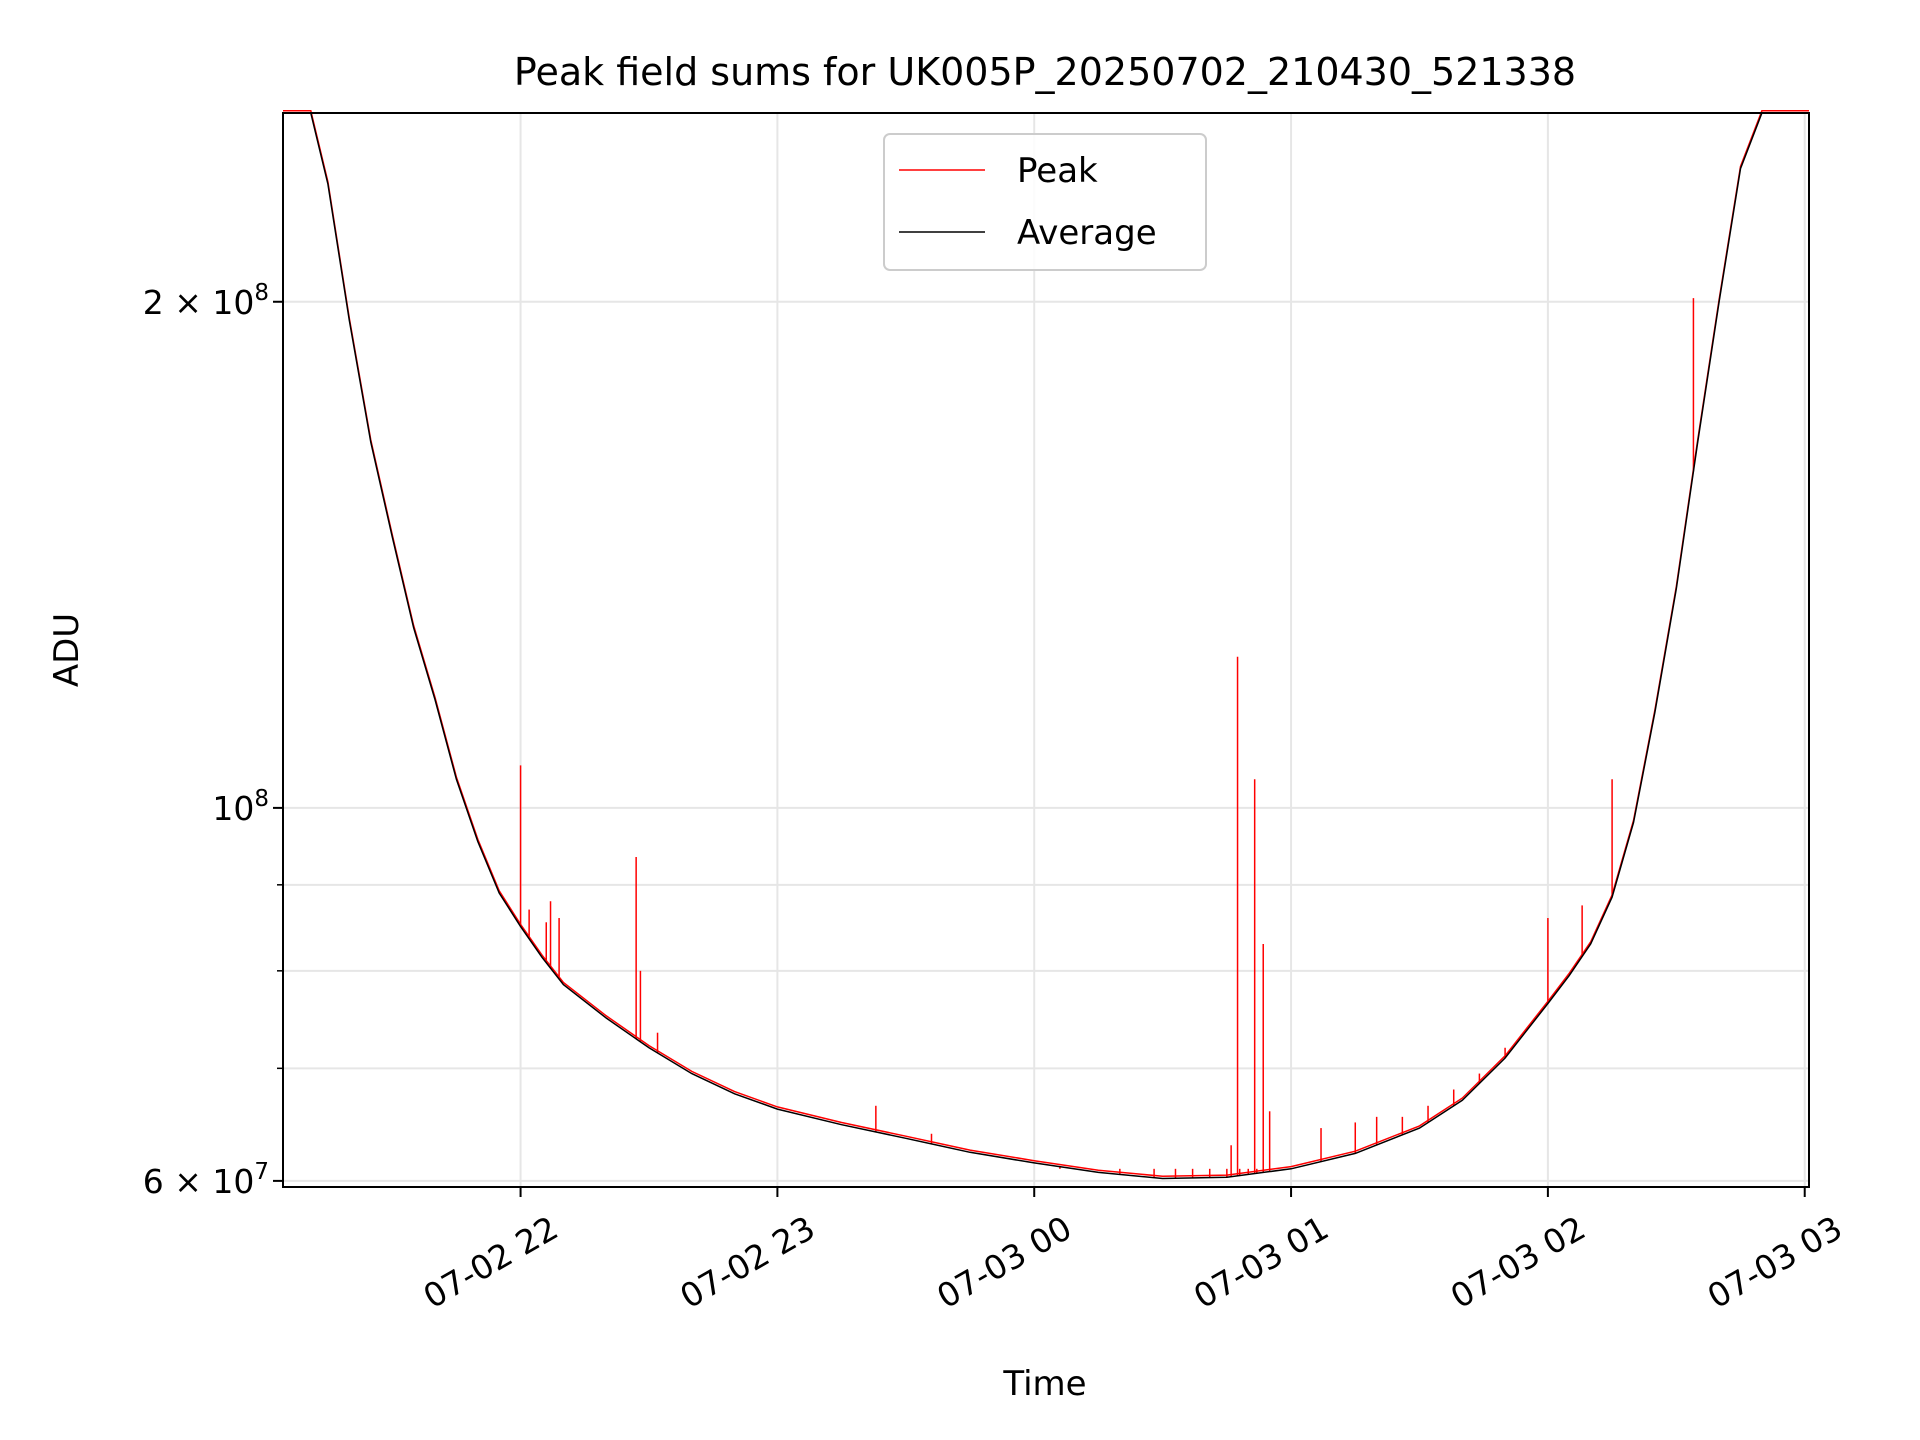 The width and height of the screenshot is (1920, 1440). What do you see at coordinates (747, 1262) in the screenshot?
I see `x-tick-label: 07-02 23` at bounding box center [747, 1262].